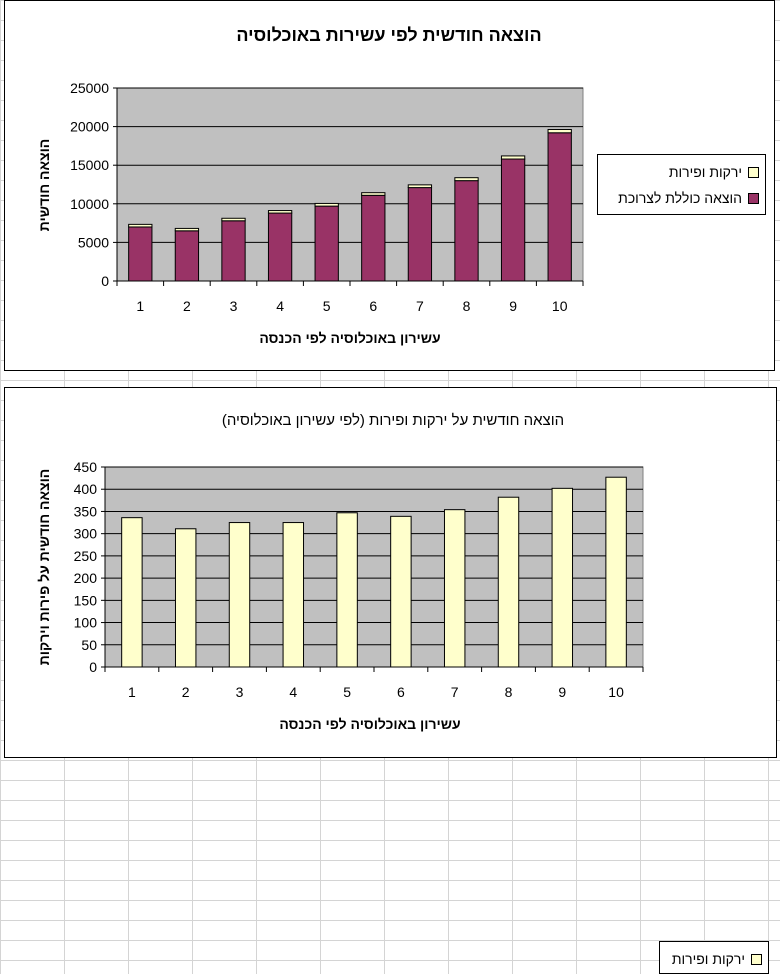  What do you see at coordinates (86, 556) in the screenshot?
I see `y-tick-label: 250` at bounding box center [86, 556].